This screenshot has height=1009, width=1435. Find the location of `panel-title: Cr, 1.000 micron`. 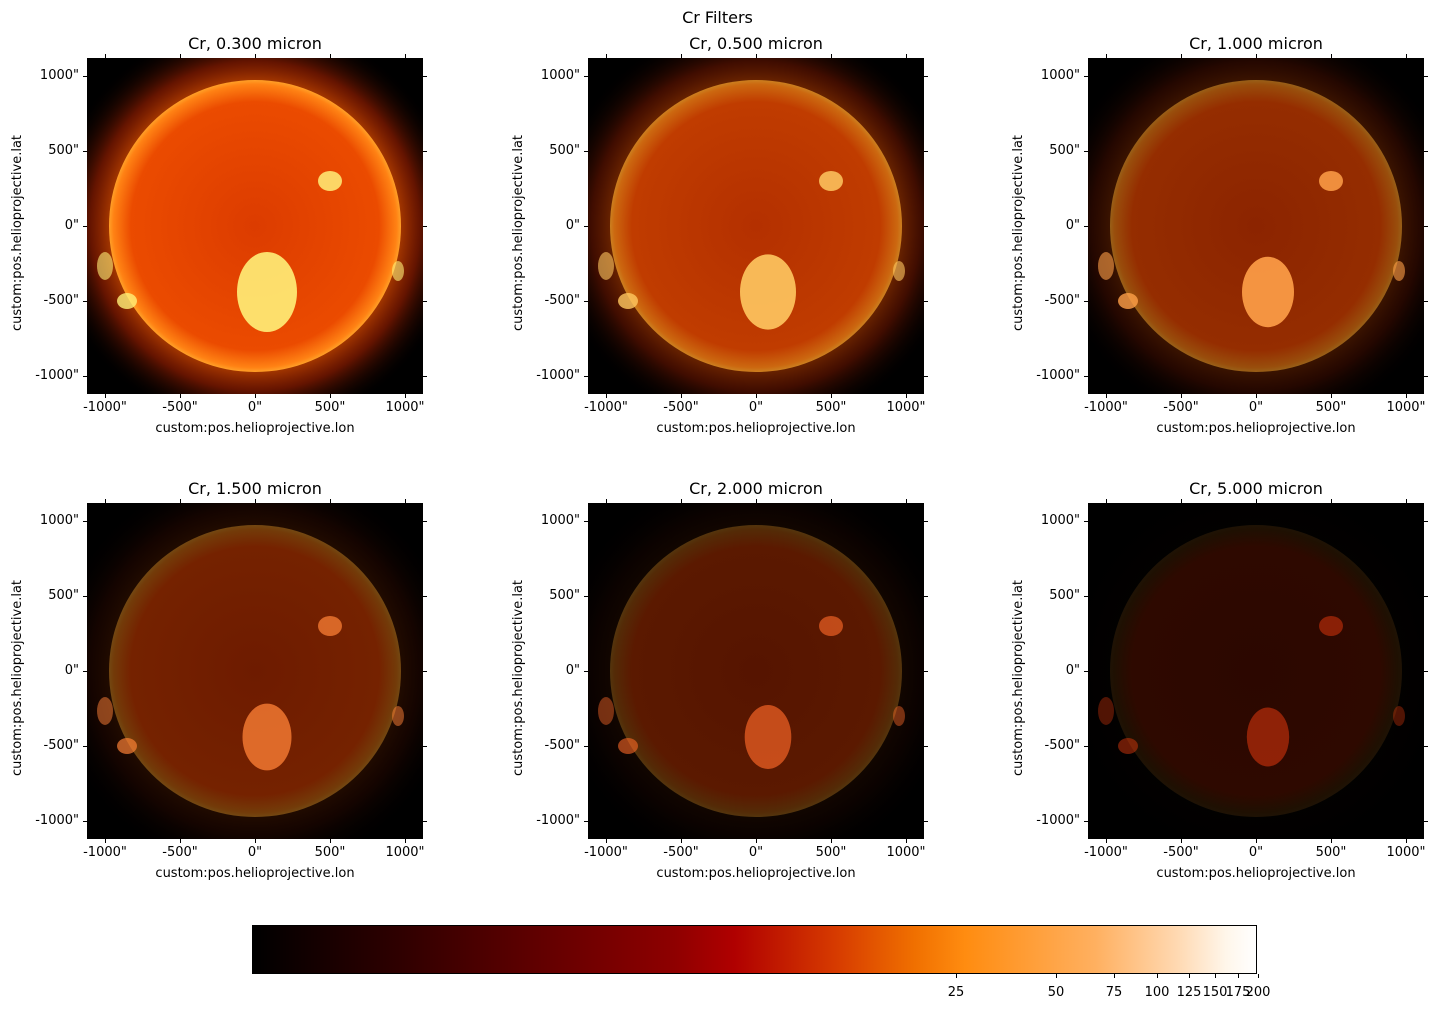

panel-title: Cr, 1.000 micron is located at coordinates (1256, 43).